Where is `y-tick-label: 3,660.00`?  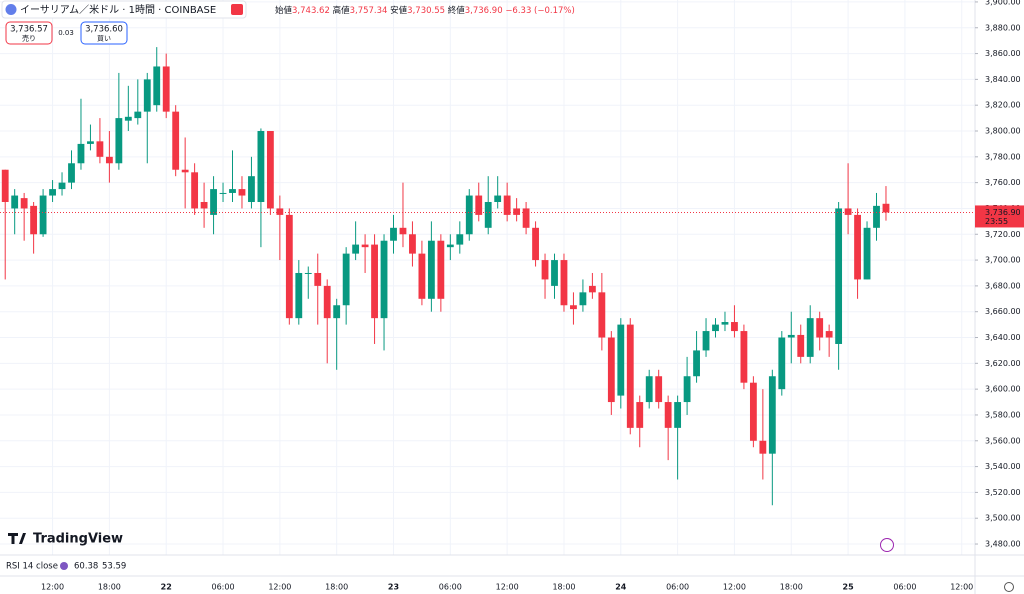
y-tick-label: 3,660.00 is located at coordinates (1003, 311).